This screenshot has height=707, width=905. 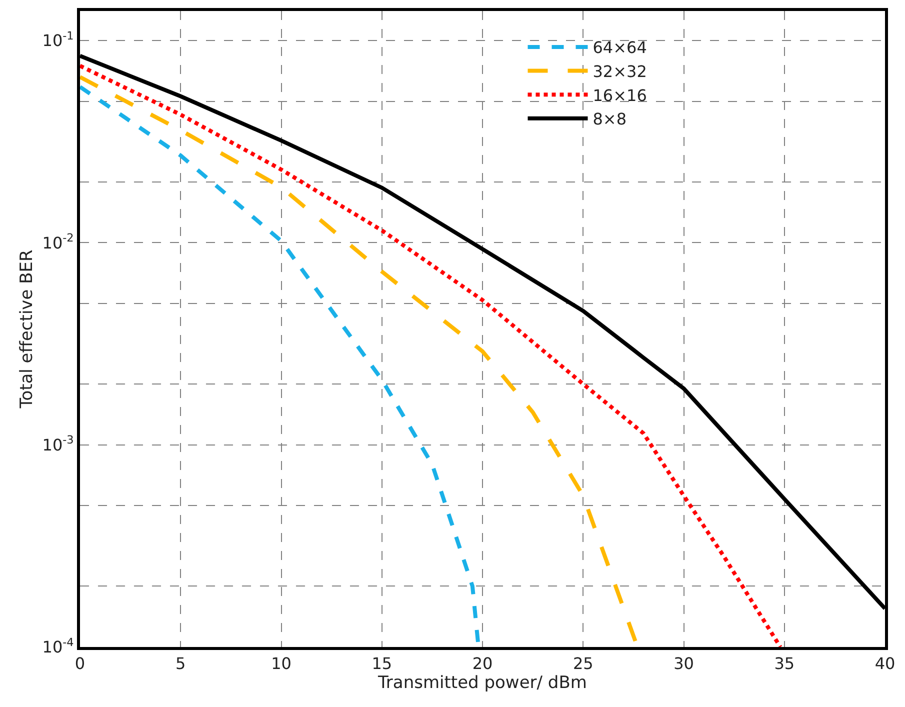 I want to click on y-tick-label: 10$^{-1}$, so click(x=58, y=39).